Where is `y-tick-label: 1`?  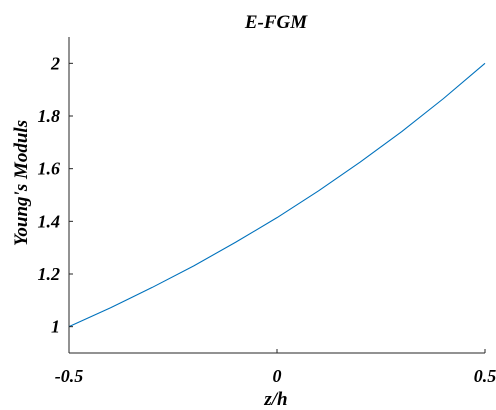
y-tick-label: 1 is located at coordinates (55, 327).